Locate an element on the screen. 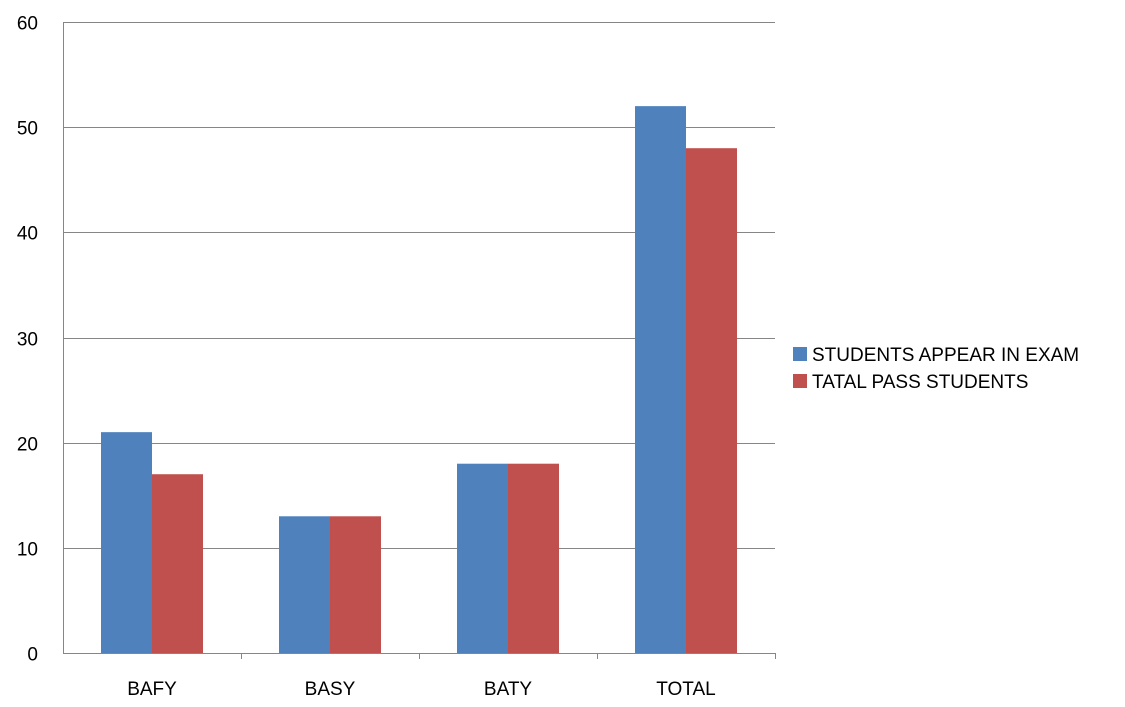  bar-pass-basy is located at coordinates (355, 584).